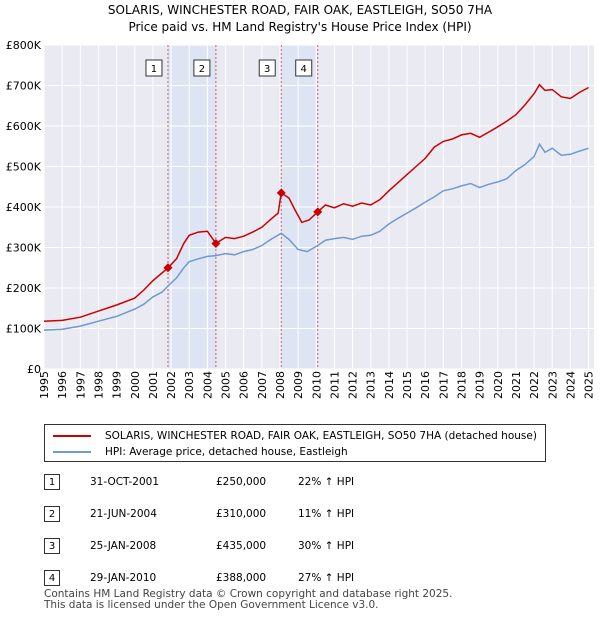  Describe the element at coordinates (389, 385) in the screenshot. I see `x-tick-label: 2014` at that location.